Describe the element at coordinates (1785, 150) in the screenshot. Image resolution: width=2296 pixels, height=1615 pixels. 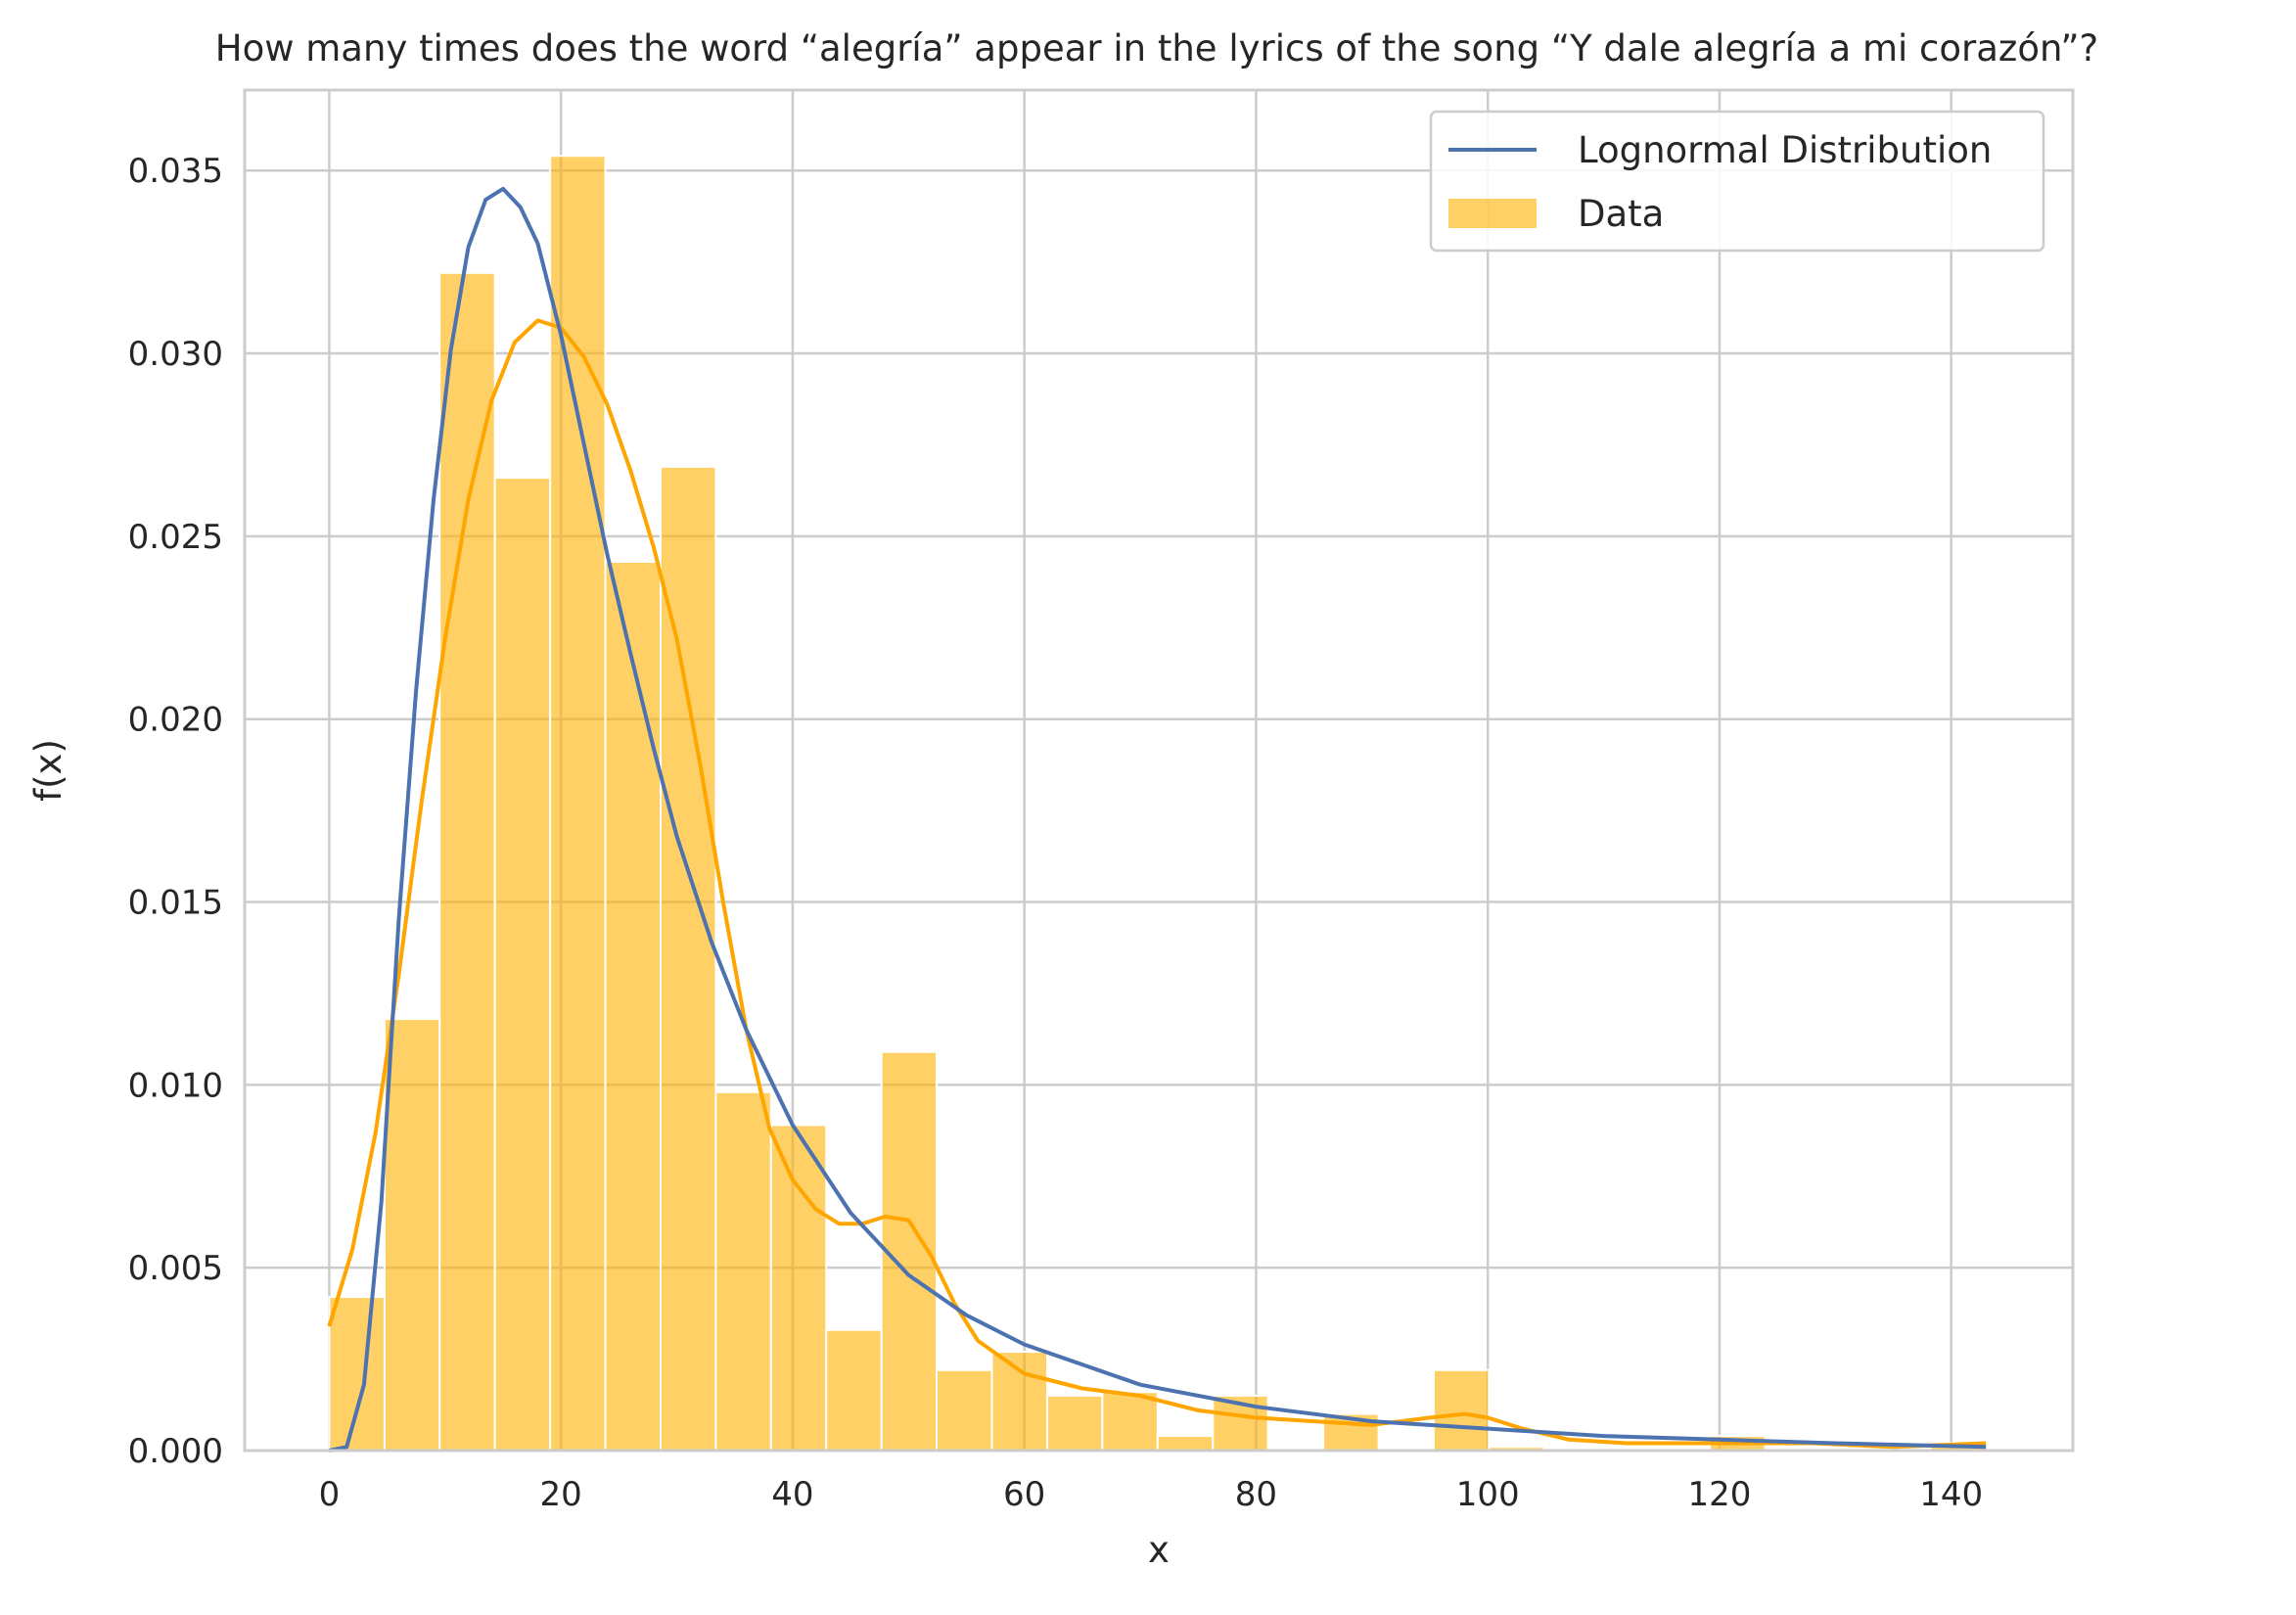
I see `legend-label: Lognormal Distribution` at that location.